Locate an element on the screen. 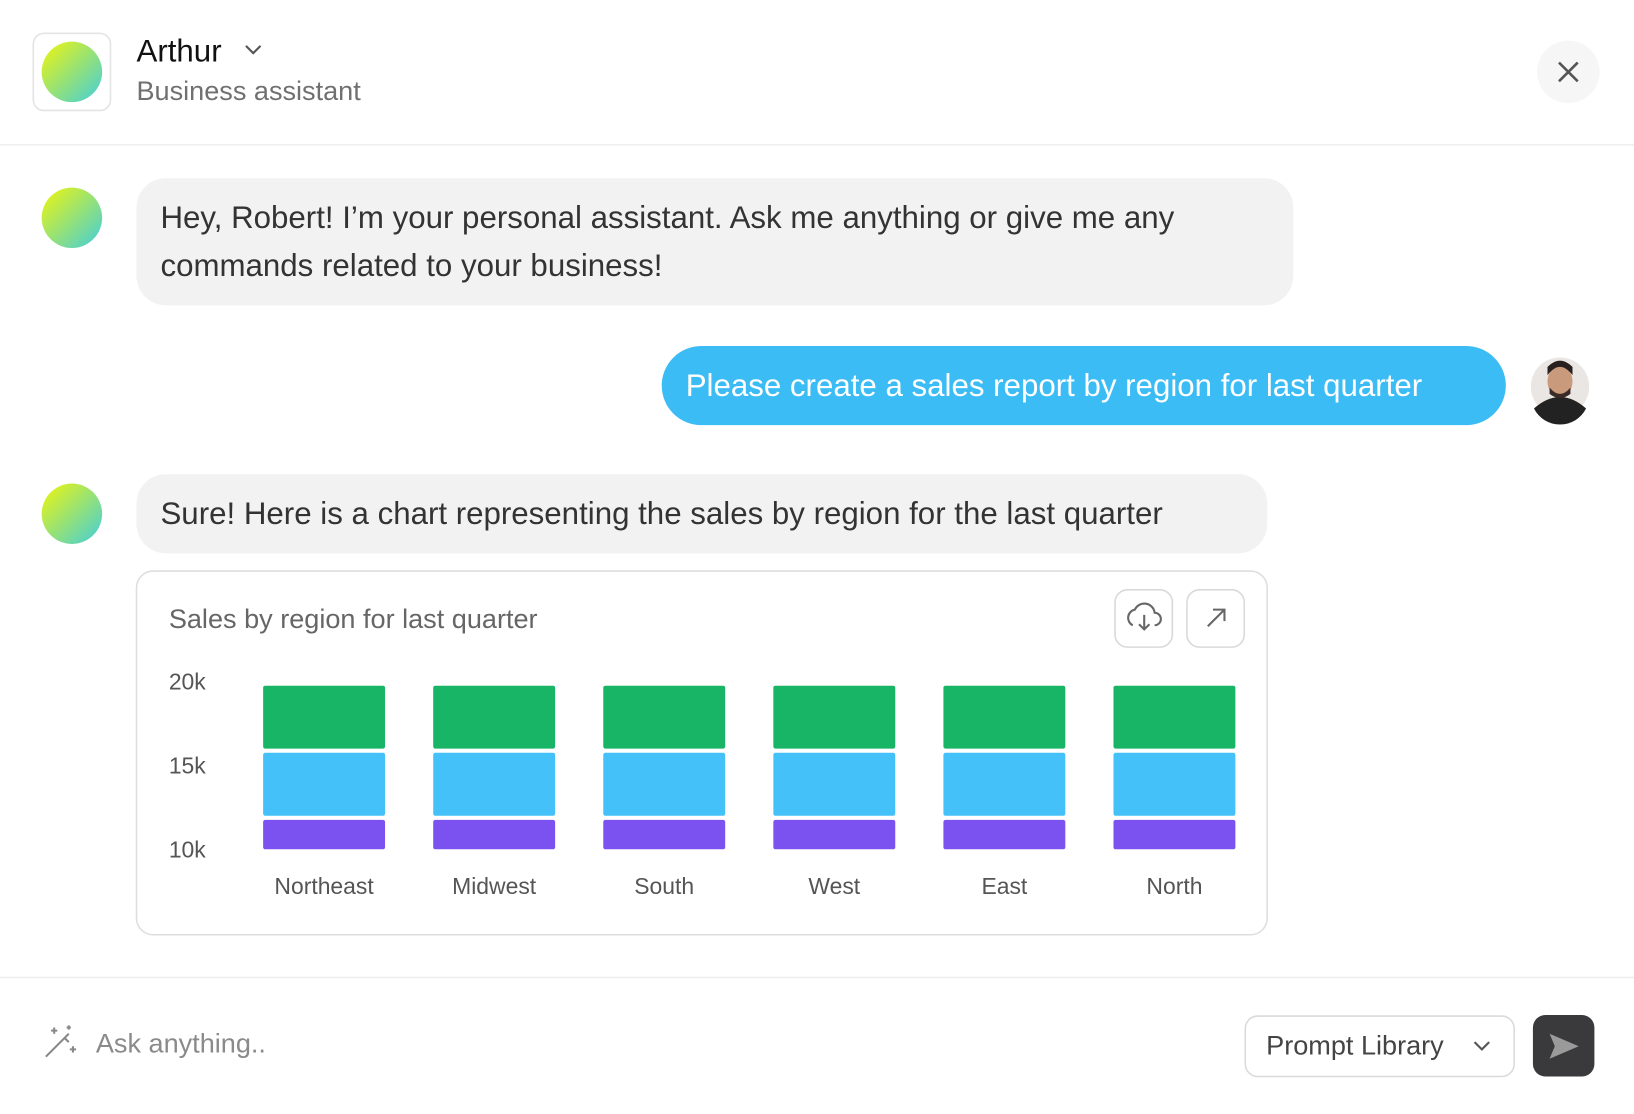 The width and height of the screenshot is (1634, 1114). expand-icon is located at coordinates (1216, 618).